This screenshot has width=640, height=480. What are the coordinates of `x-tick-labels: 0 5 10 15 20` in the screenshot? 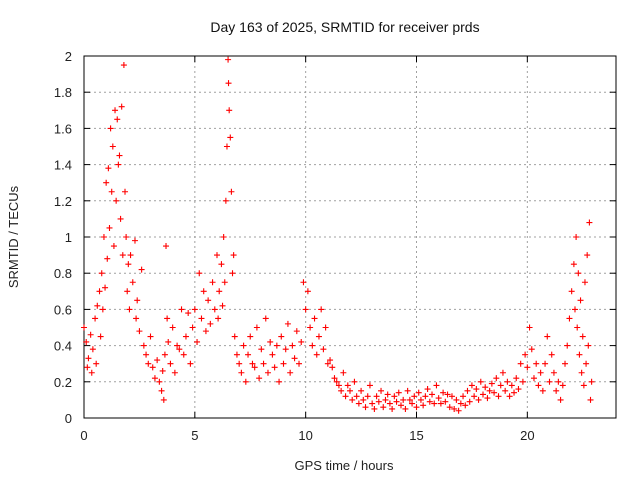 It's located at (307, 435).